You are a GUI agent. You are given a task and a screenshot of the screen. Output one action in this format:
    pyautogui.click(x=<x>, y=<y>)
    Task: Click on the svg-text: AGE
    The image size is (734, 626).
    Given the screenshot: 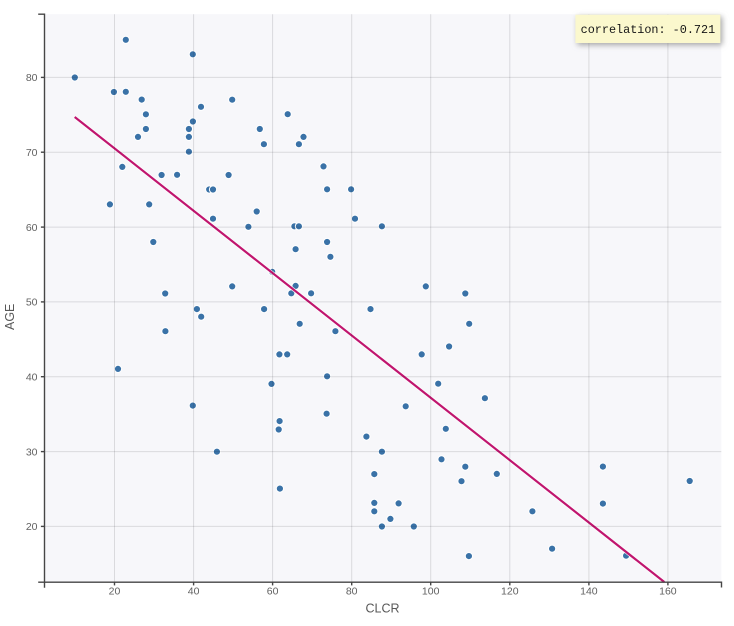 What is the action you would take?
    pyautogui.click(x=10, y=317)
    